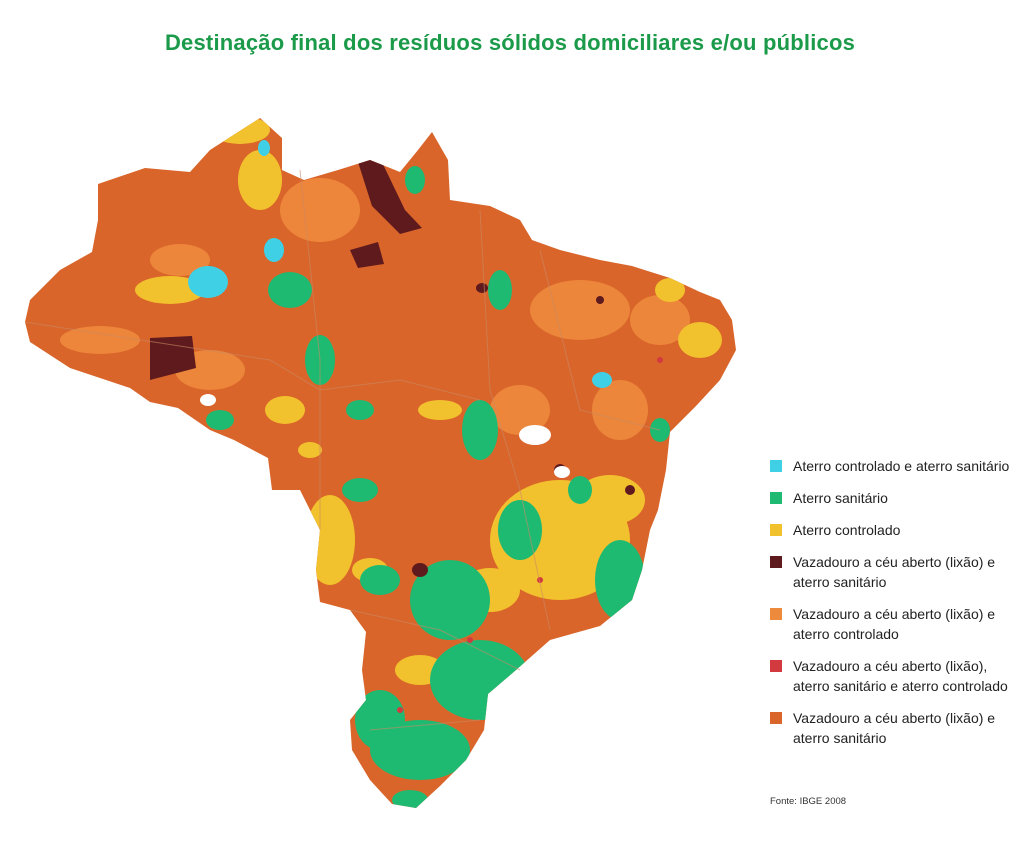 This screenshot has width=1024, height=849. I want to click on zones-no-data, so click(385, 436).